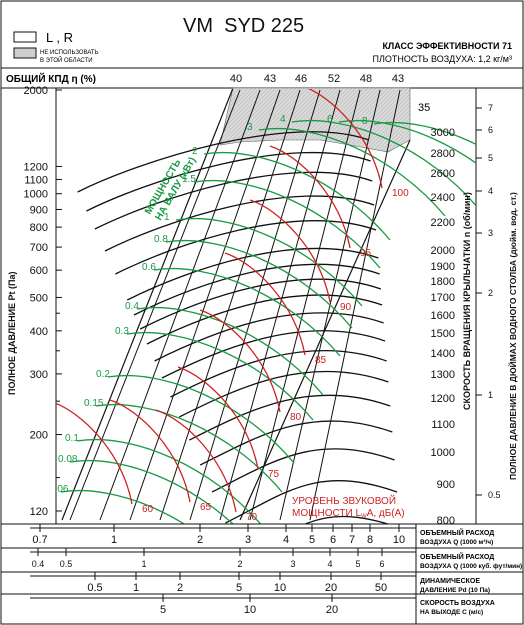  What do you see at coordinates (443, 354) in the screenshot?
I see `speed-tick-label: 1400` at bounding box center [443, 354].